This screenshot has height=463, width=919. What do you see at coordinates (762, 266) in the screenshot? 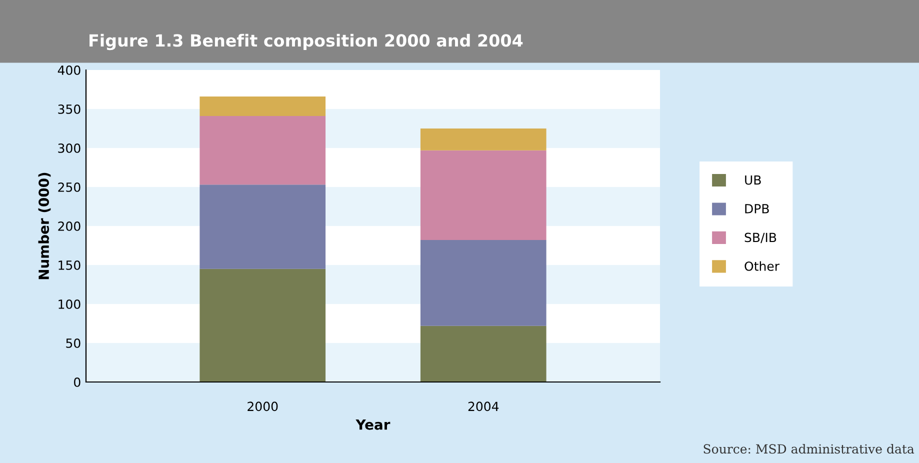
I see `legend-label: Other` at bounding box center [762, 266].